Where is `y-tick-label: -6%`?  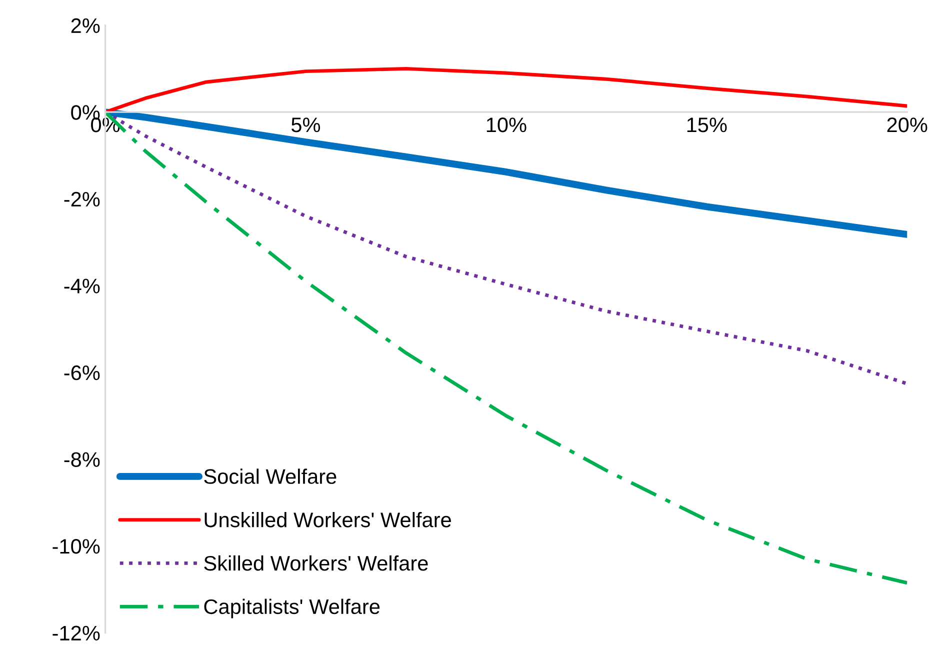 y-tick-label: -6% is located at coordinates (82, 372).